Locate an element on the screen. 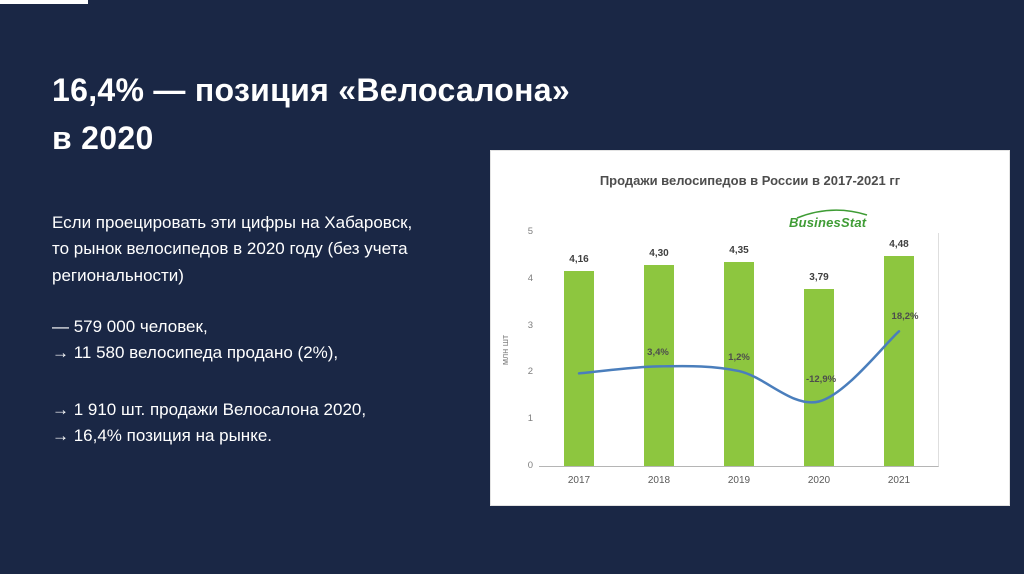  bar-value-label: 3,79 is located at coordinates (819, 277).